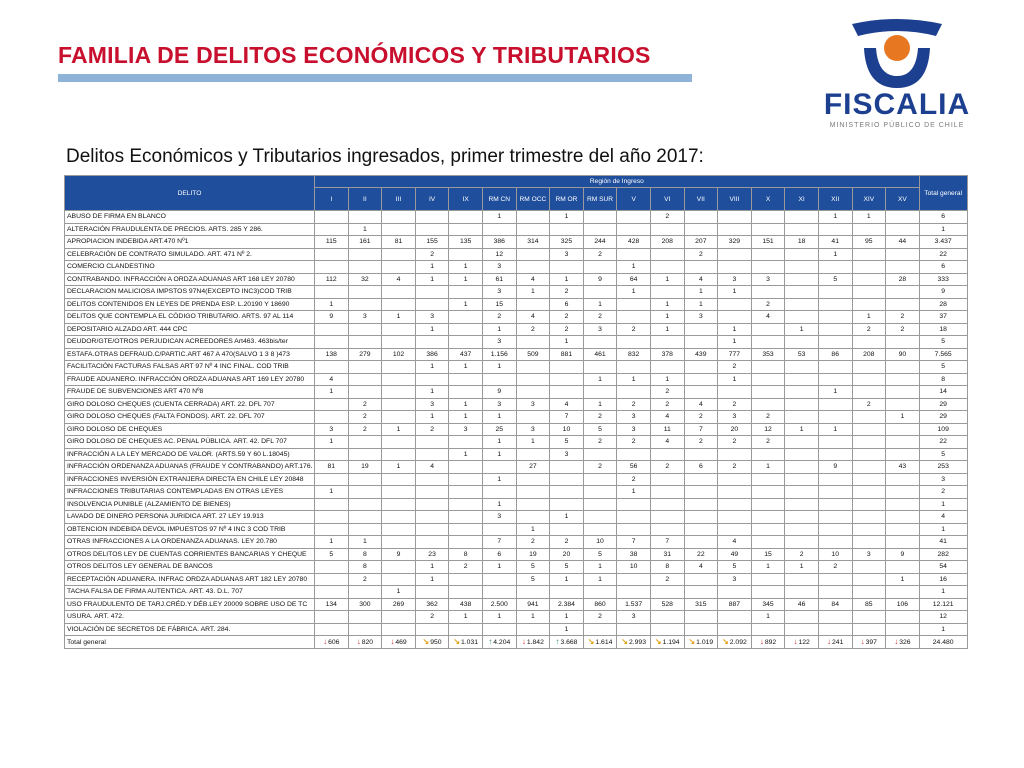 This screenshot has height=768, width=1024. I want to click on total-value: 3.668, so click(569, 642).